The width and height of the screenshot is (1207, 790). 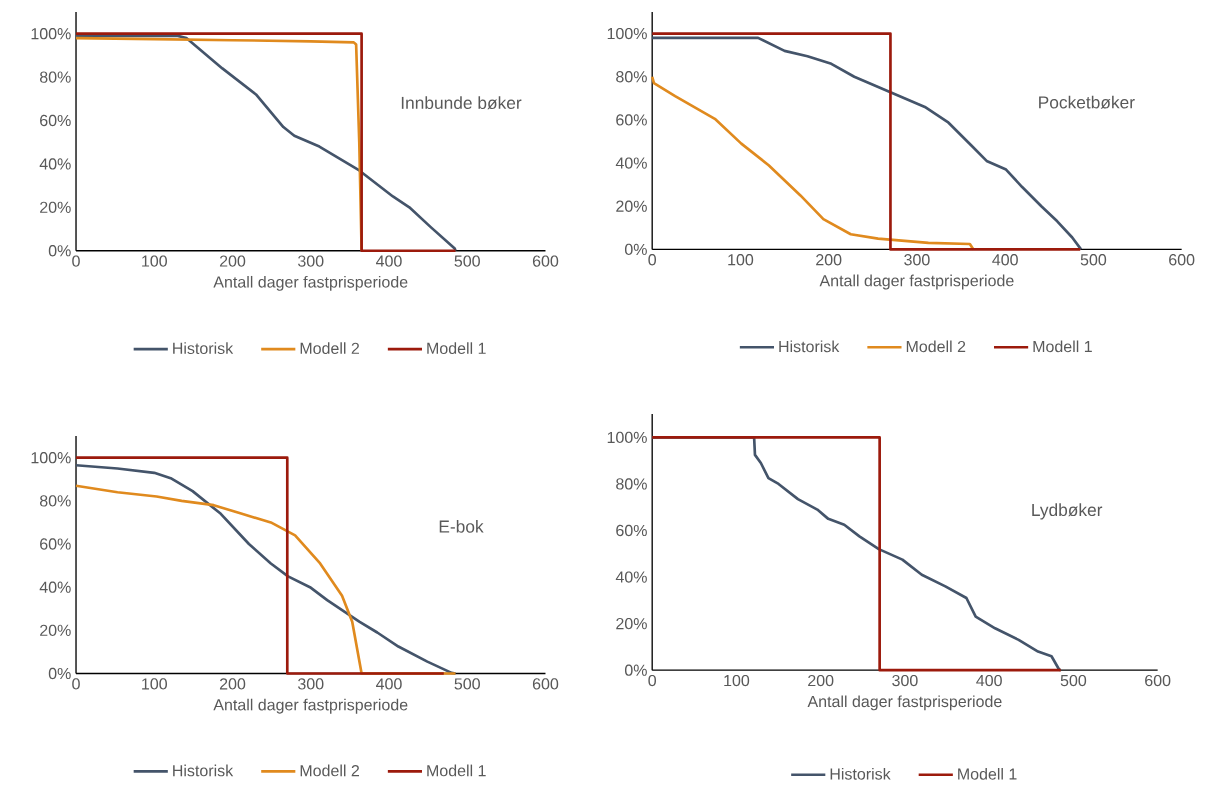 What do you see at coordinates (1087, 102) in the screenshot?
I see `text: Pocketbøker` at bounding box center [1087, 102].